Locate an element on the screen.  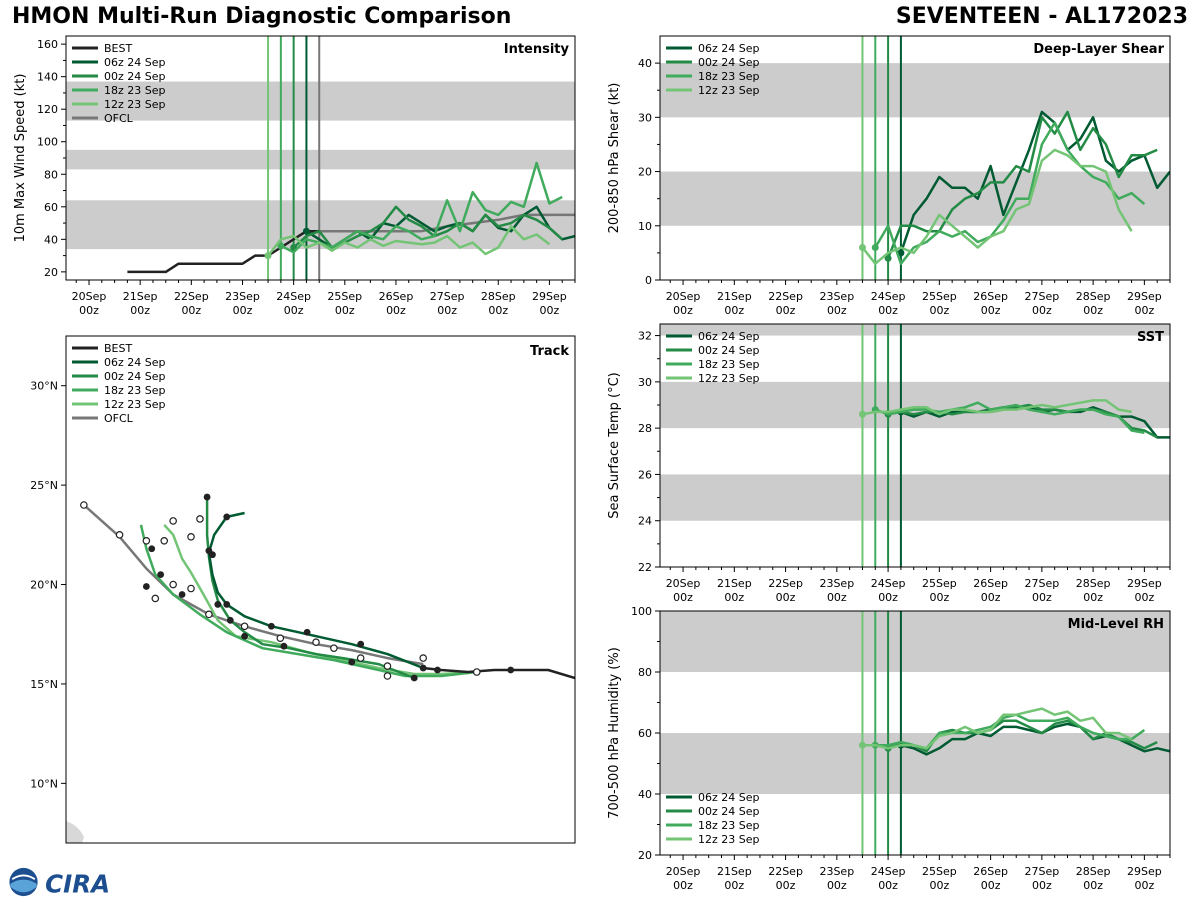
rh-plot-area is located at coordinates (915, 733).